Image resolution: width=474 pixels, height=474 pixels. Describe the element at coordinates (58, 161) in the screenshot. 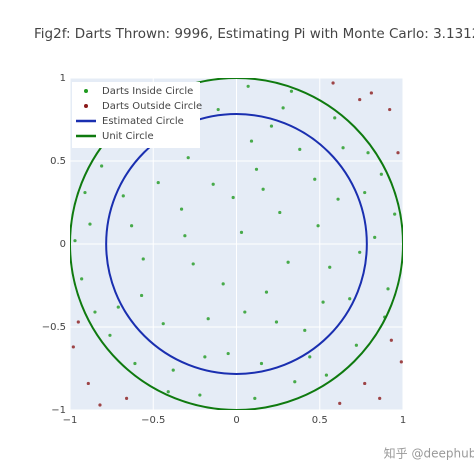

I see `y-tick-label: 0.5` at that location.